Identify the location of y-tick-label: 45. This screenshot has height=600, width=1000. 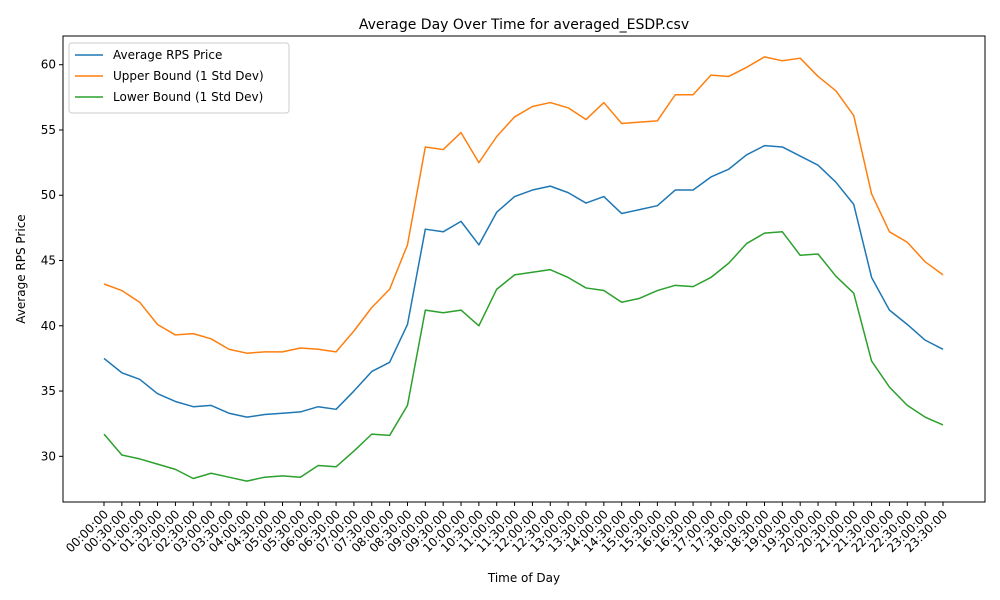
(48, 261).